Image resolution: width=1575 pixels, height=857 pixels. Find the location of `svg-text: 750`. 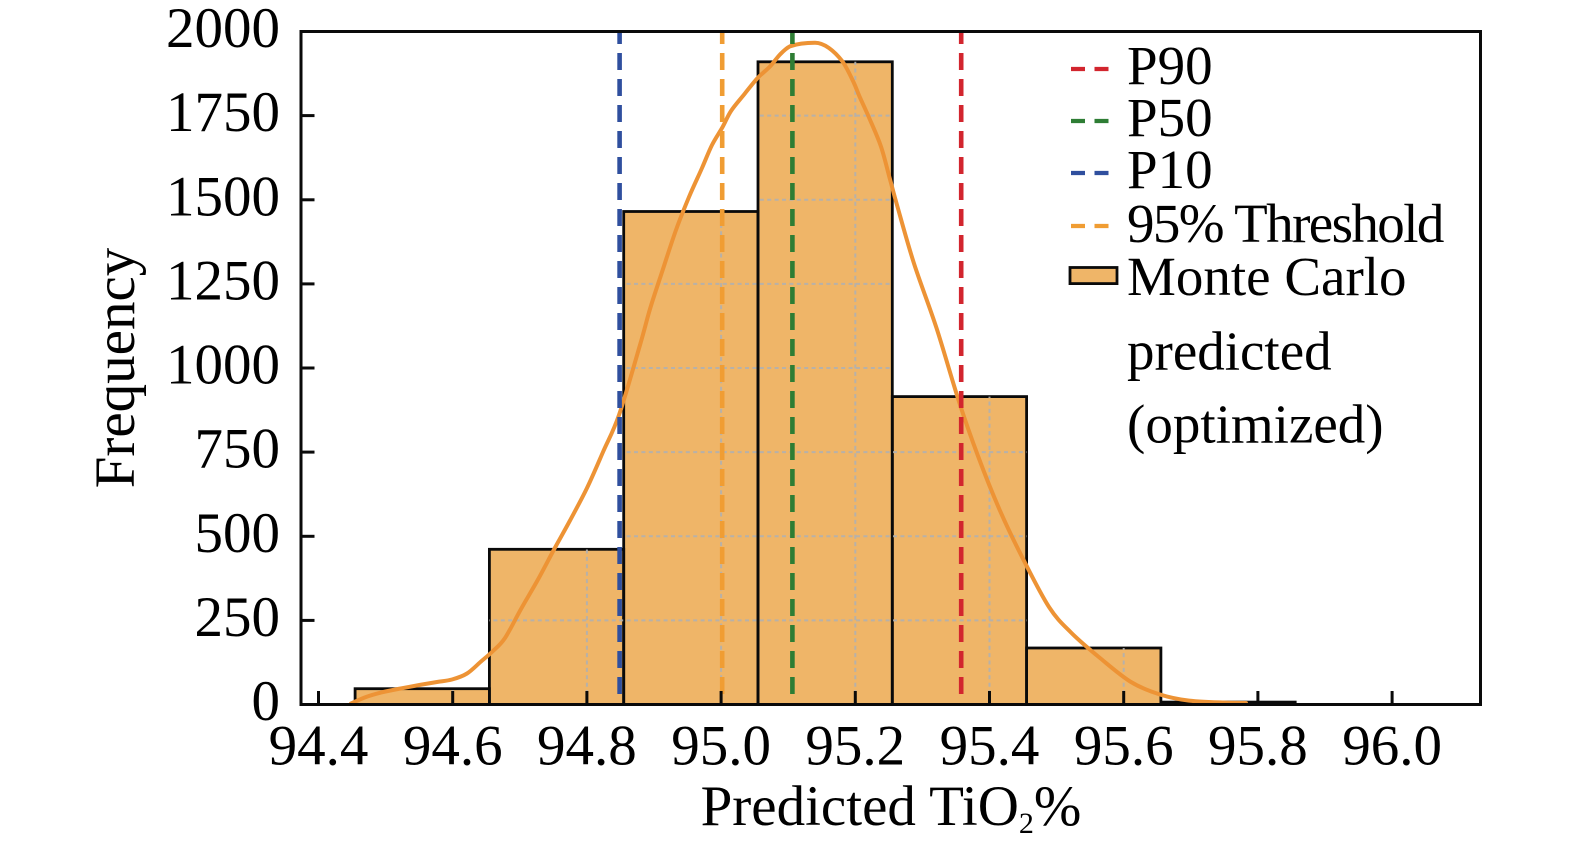

svg-text: 750 is located at coordinates (238, 449).